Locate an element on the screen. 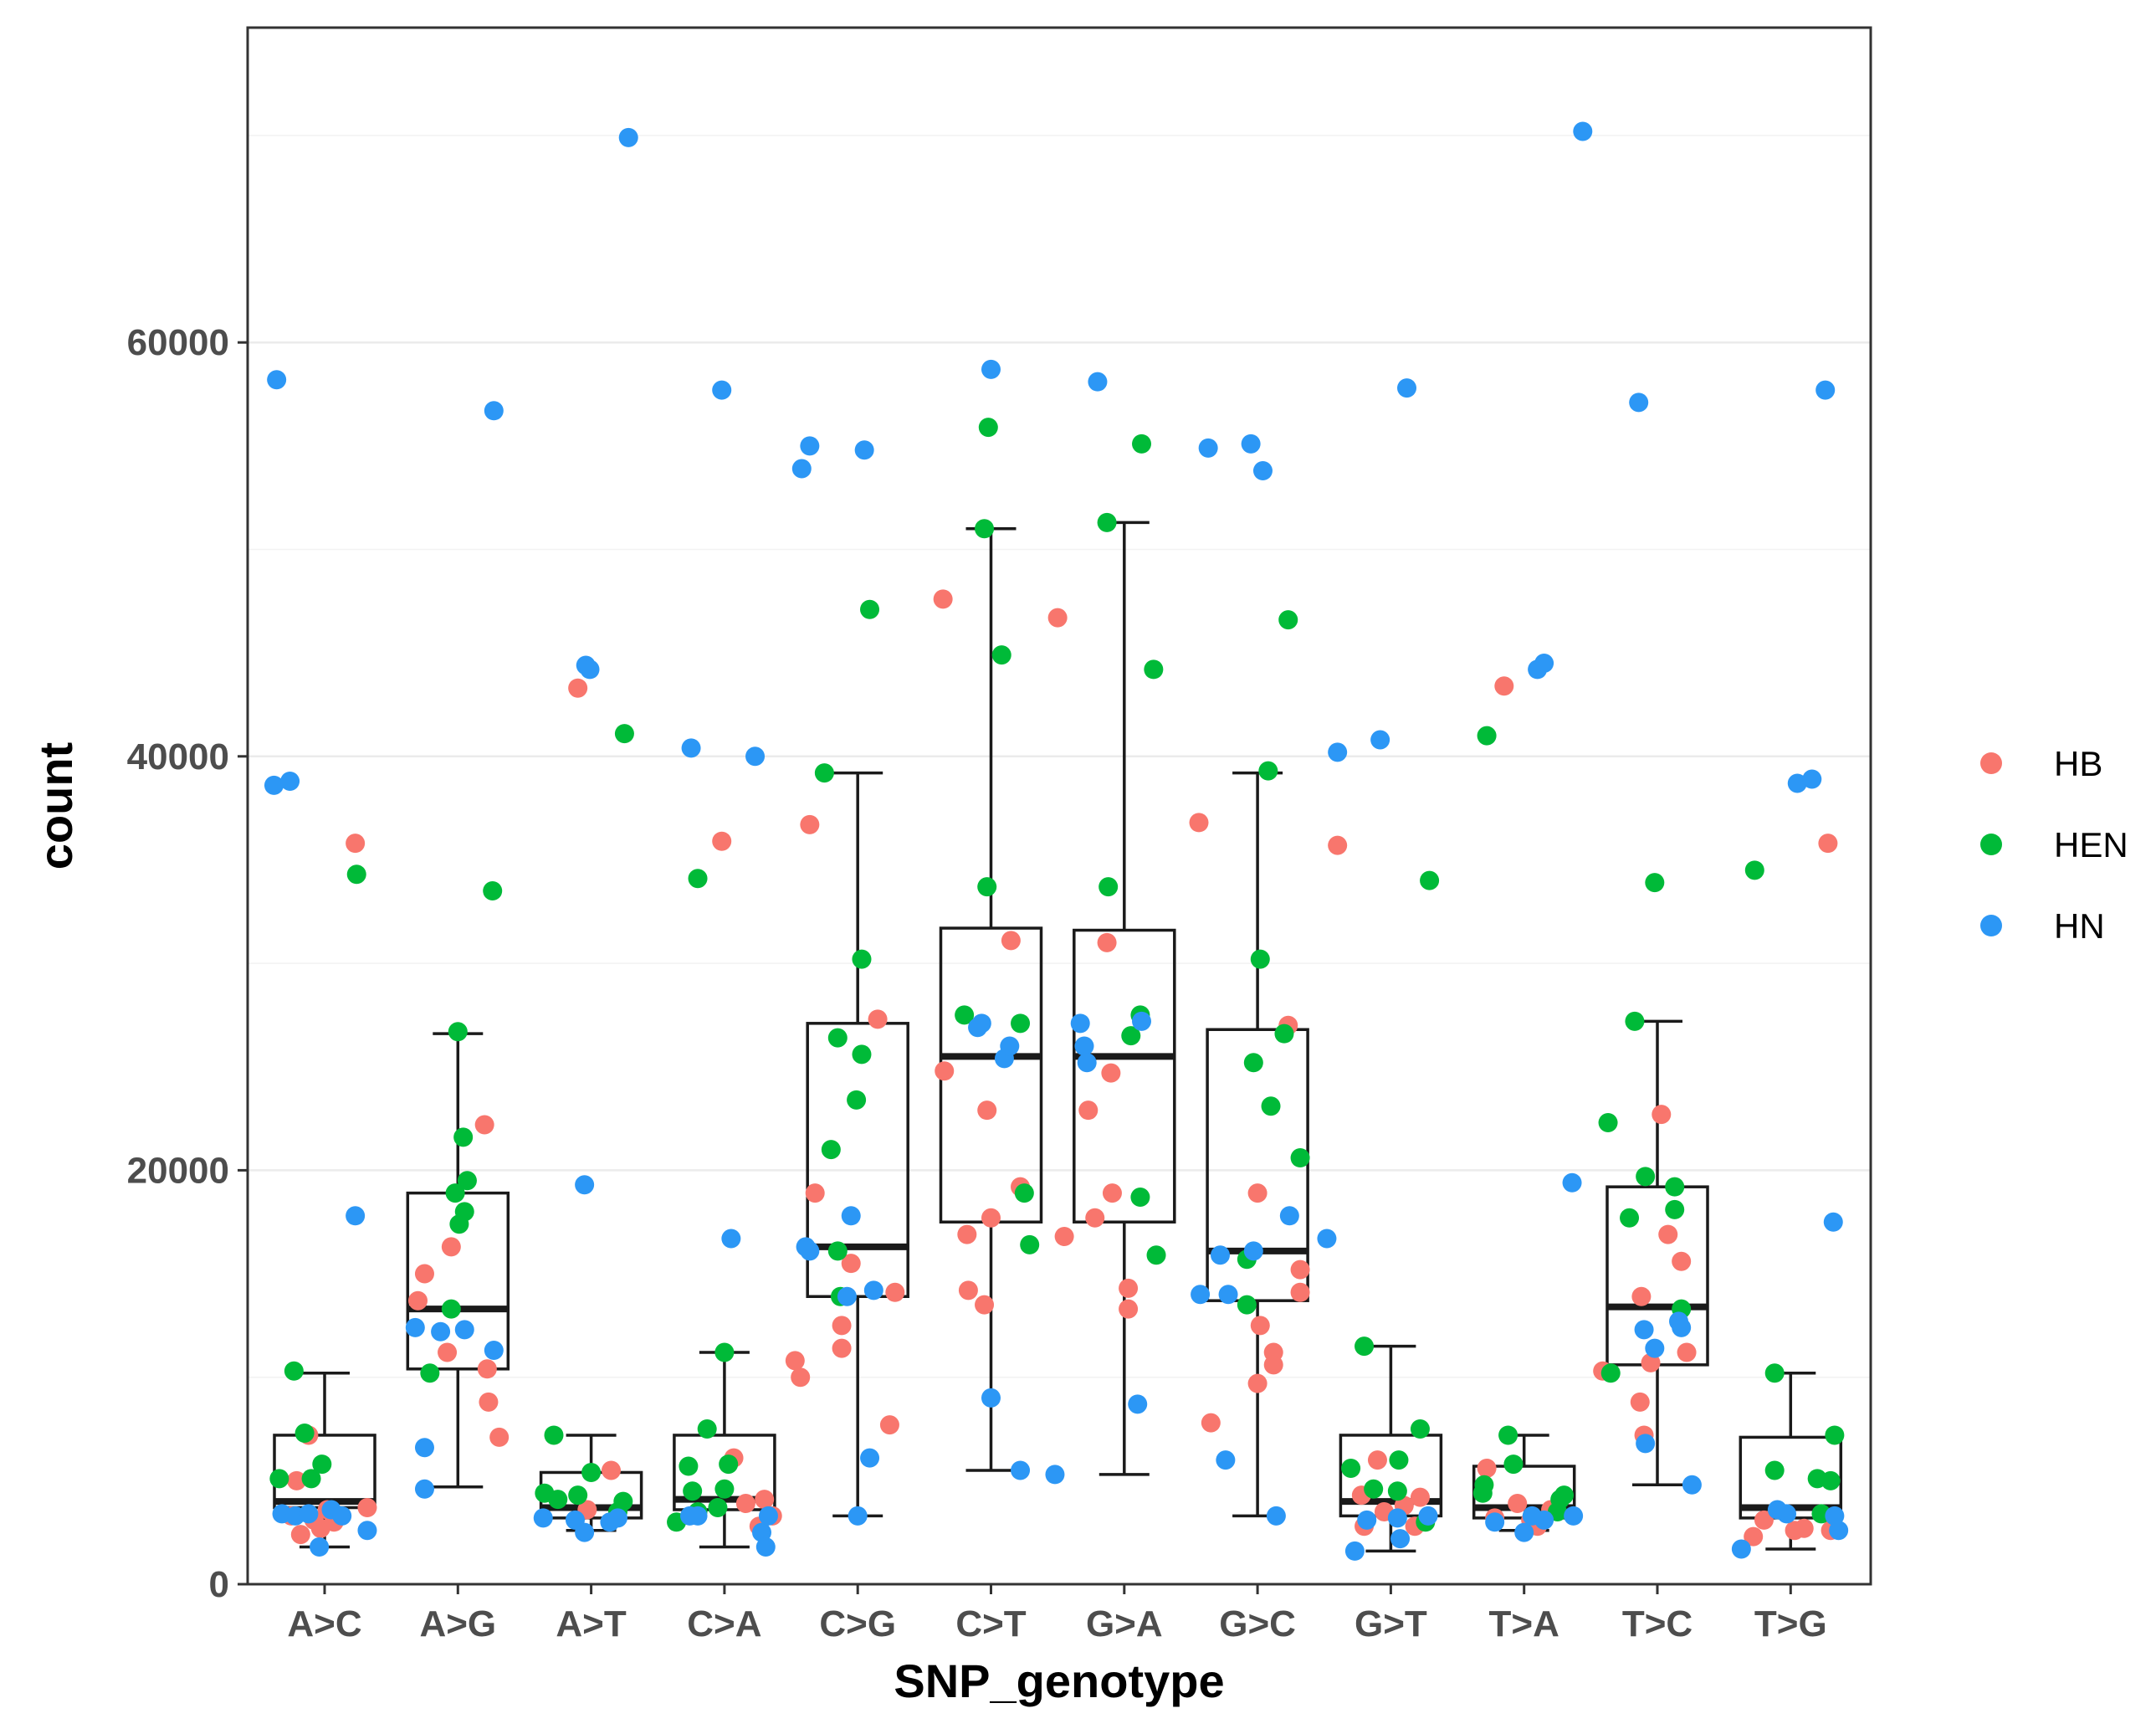  legend-key-HEN is located at coordinates (1991, 845).